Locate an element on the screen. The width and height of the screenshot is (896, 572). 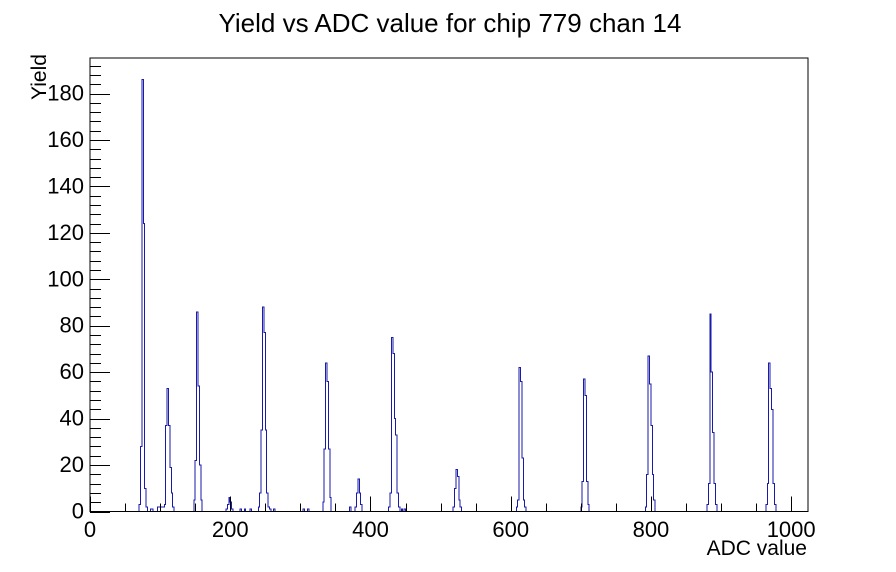
x-axis-title: ADC value is located at coordinates (757, 548).